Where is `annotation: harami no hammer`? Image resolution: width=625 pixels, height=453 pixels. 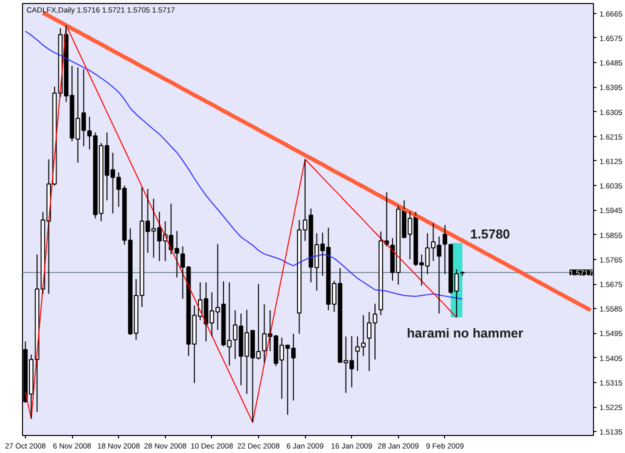
annotation: harami no hammer is located at coordinates (465, 333).